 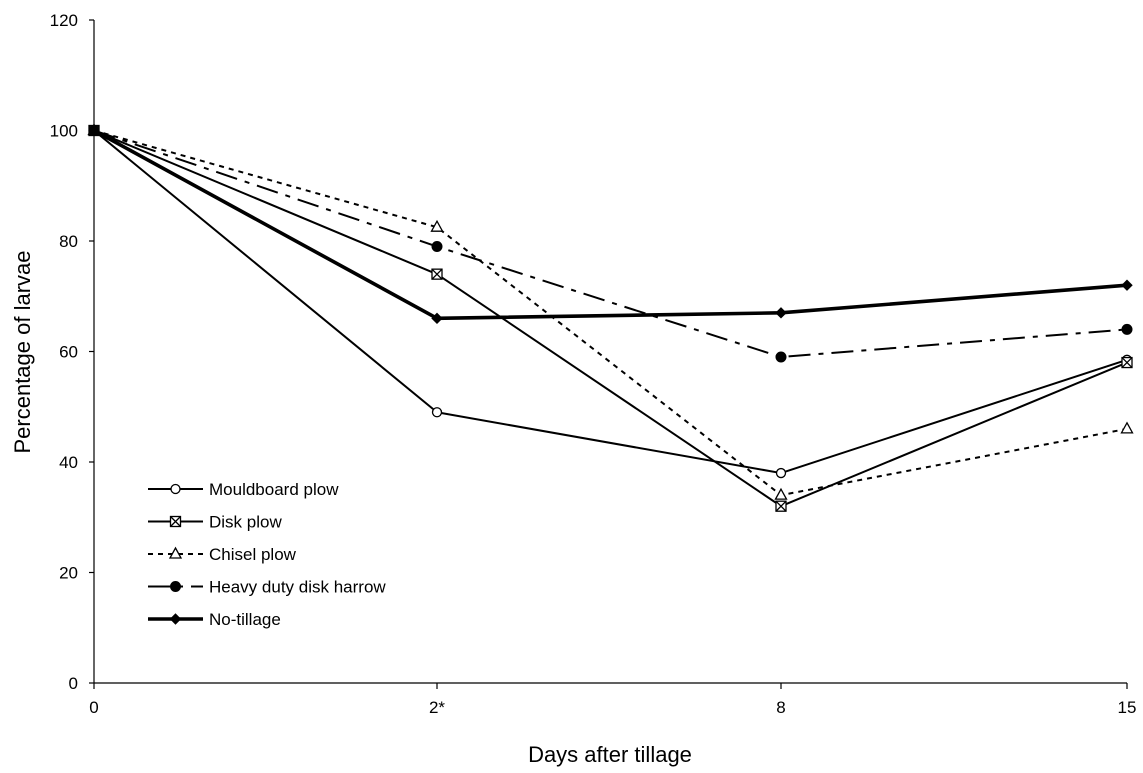 What do you see at coordinates (297, 587) in the screenshot?
I see `legend-label: Heavy duty disk harrow` at bounding box center [297, 587].